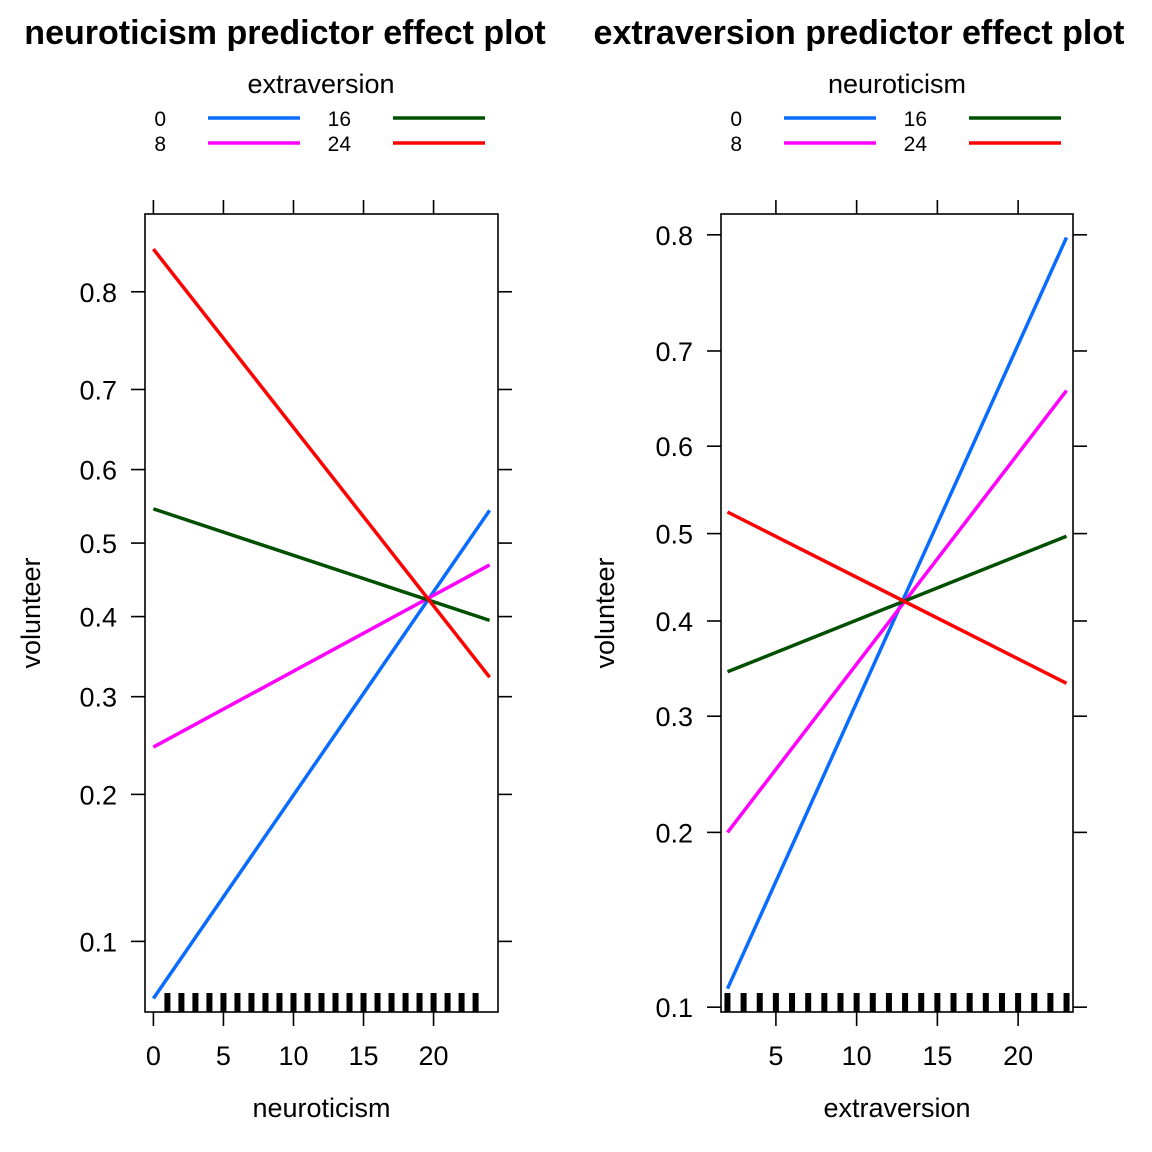 This screenshot has width=1152, height=1152. Describe the element at coordinates (859, 33) in the screenshot. I see `chart-title: extraversion predictor effect plot` at that location.